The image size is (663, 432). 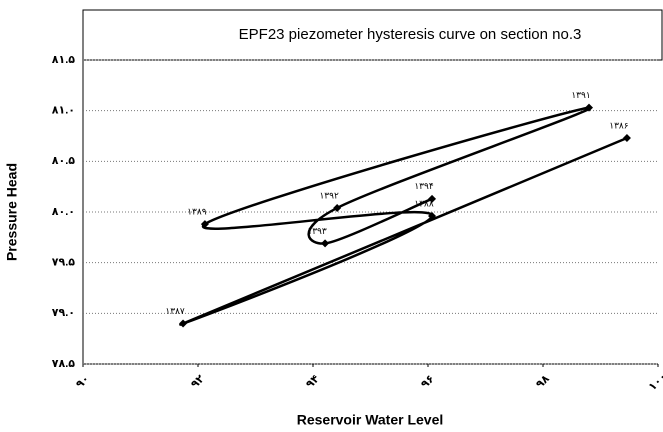 What do you see at coordinates (313, 382) in the screenshot?
I see `x-tick-label: ۹۴` at bounding box center [313, 382].